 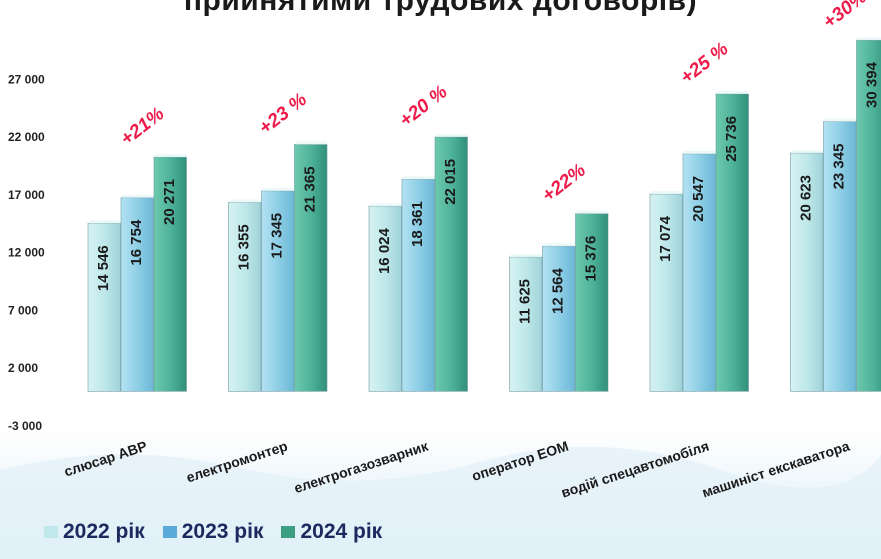 What do you see at coordinates (25, 426) in the screenshot?
I see `y-tick-label: -3 000` at bounding box center [25, 426].